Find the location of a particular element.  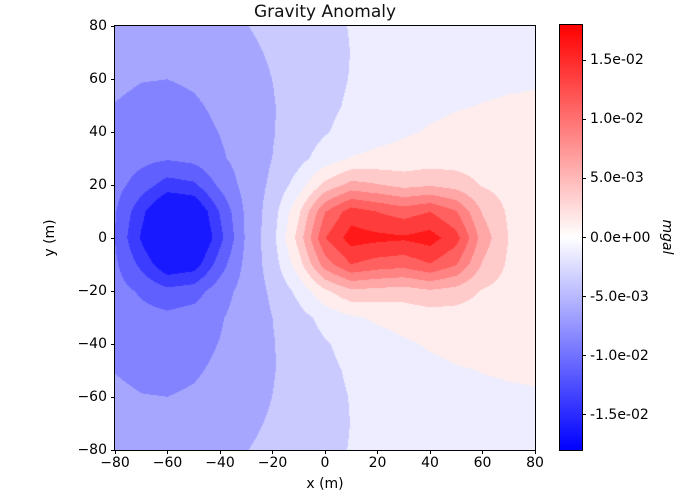

x-tick-label: −80 is located at coordinates (115, 463).